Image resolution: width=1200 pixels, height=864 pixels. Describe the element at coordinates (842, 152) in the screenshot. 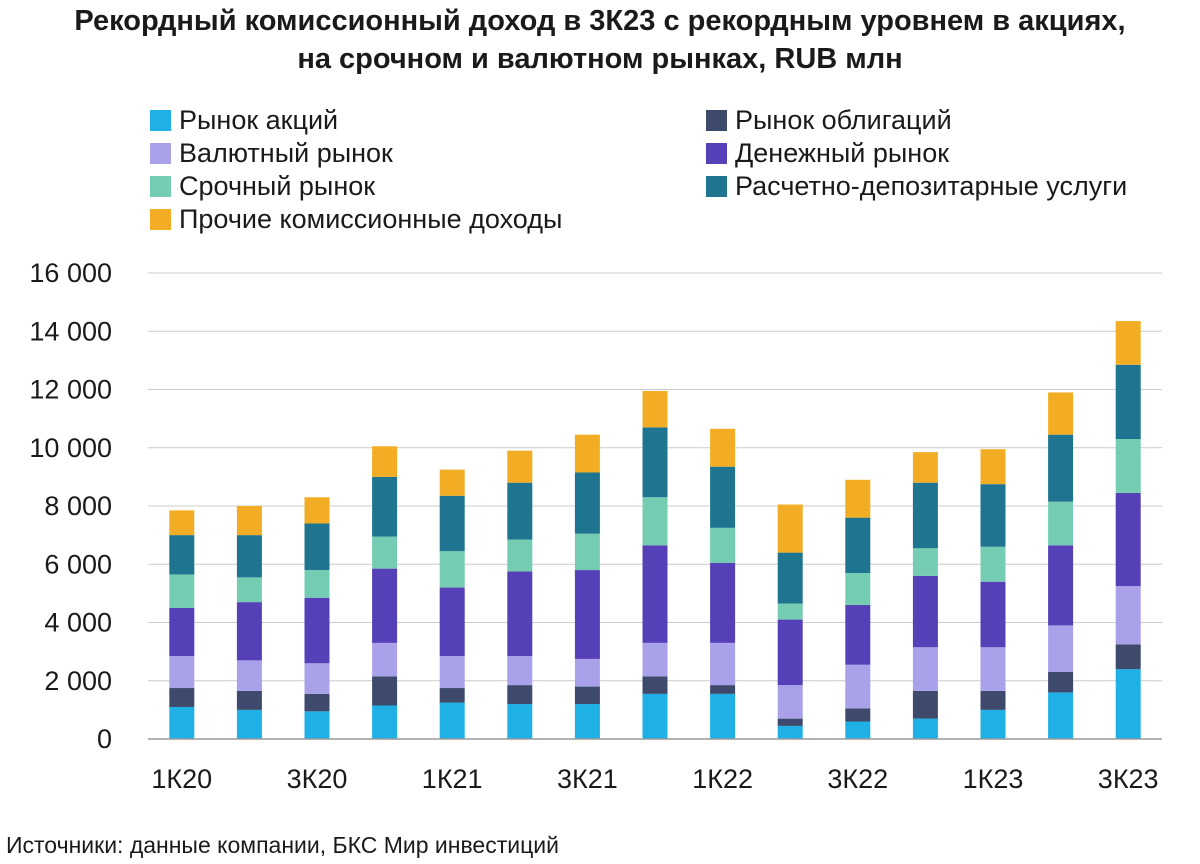

I see `legend-label-money-market: Денежный рынок` at that location.